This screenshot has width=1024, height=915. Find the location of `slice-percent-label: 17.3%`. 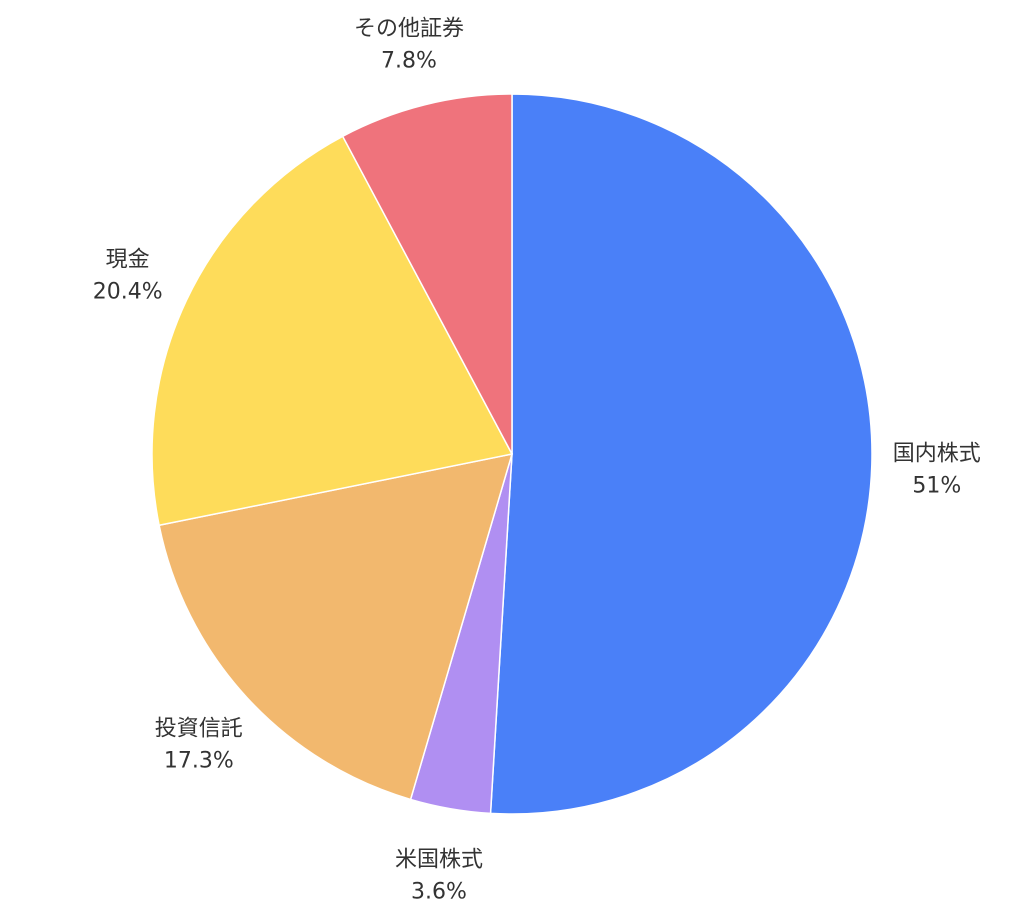

slice-percent-label: 17.3% is located at coordinates (199, 760).